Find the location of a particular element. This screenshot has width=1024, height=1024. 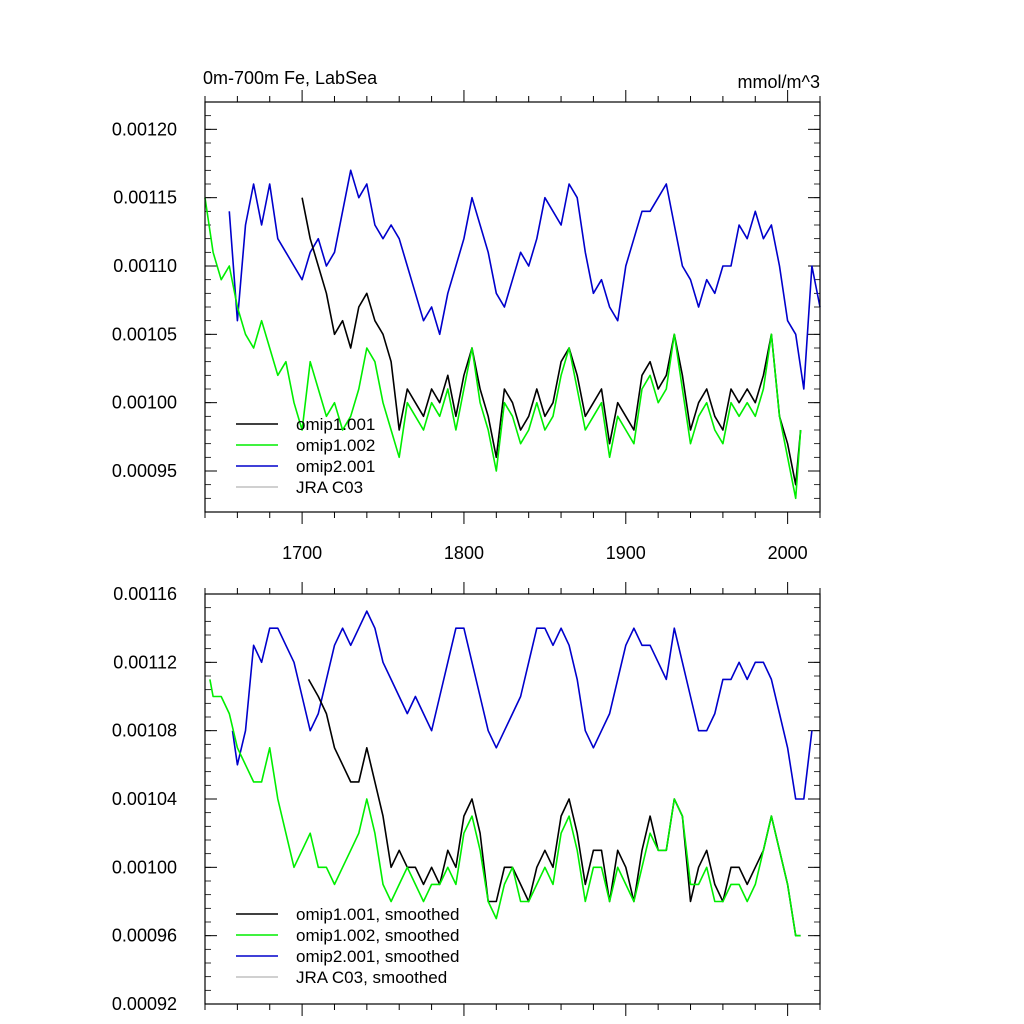

bottom-legend-label: omip2.001, smoothed is located at coordinates (378, 956).